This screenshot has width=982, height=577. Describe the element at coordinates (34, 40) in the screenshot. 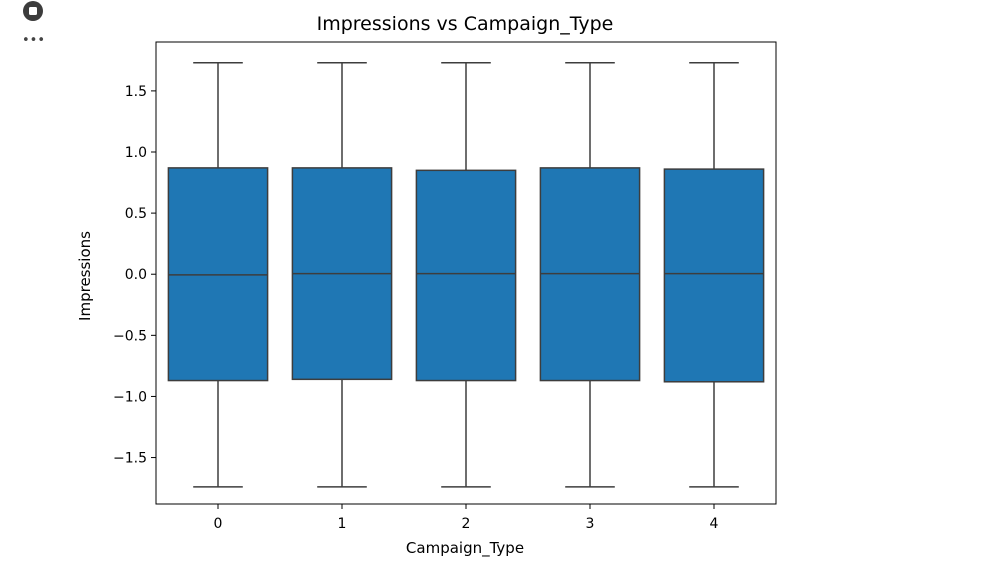

I see `more-horiz-icon: •••` at that location.